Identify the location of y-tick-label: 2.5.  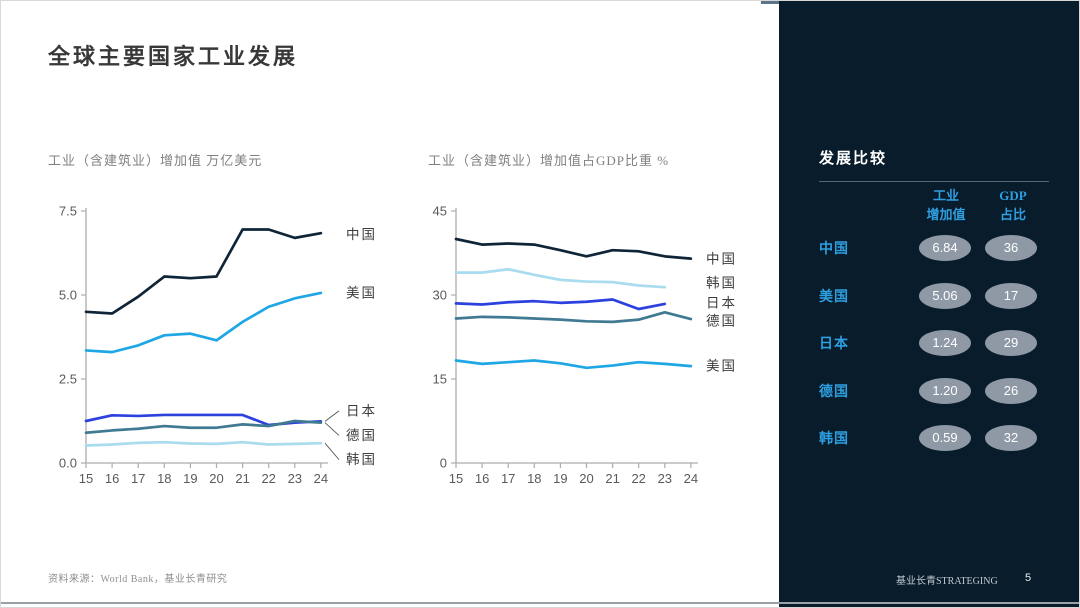
(68, 379).